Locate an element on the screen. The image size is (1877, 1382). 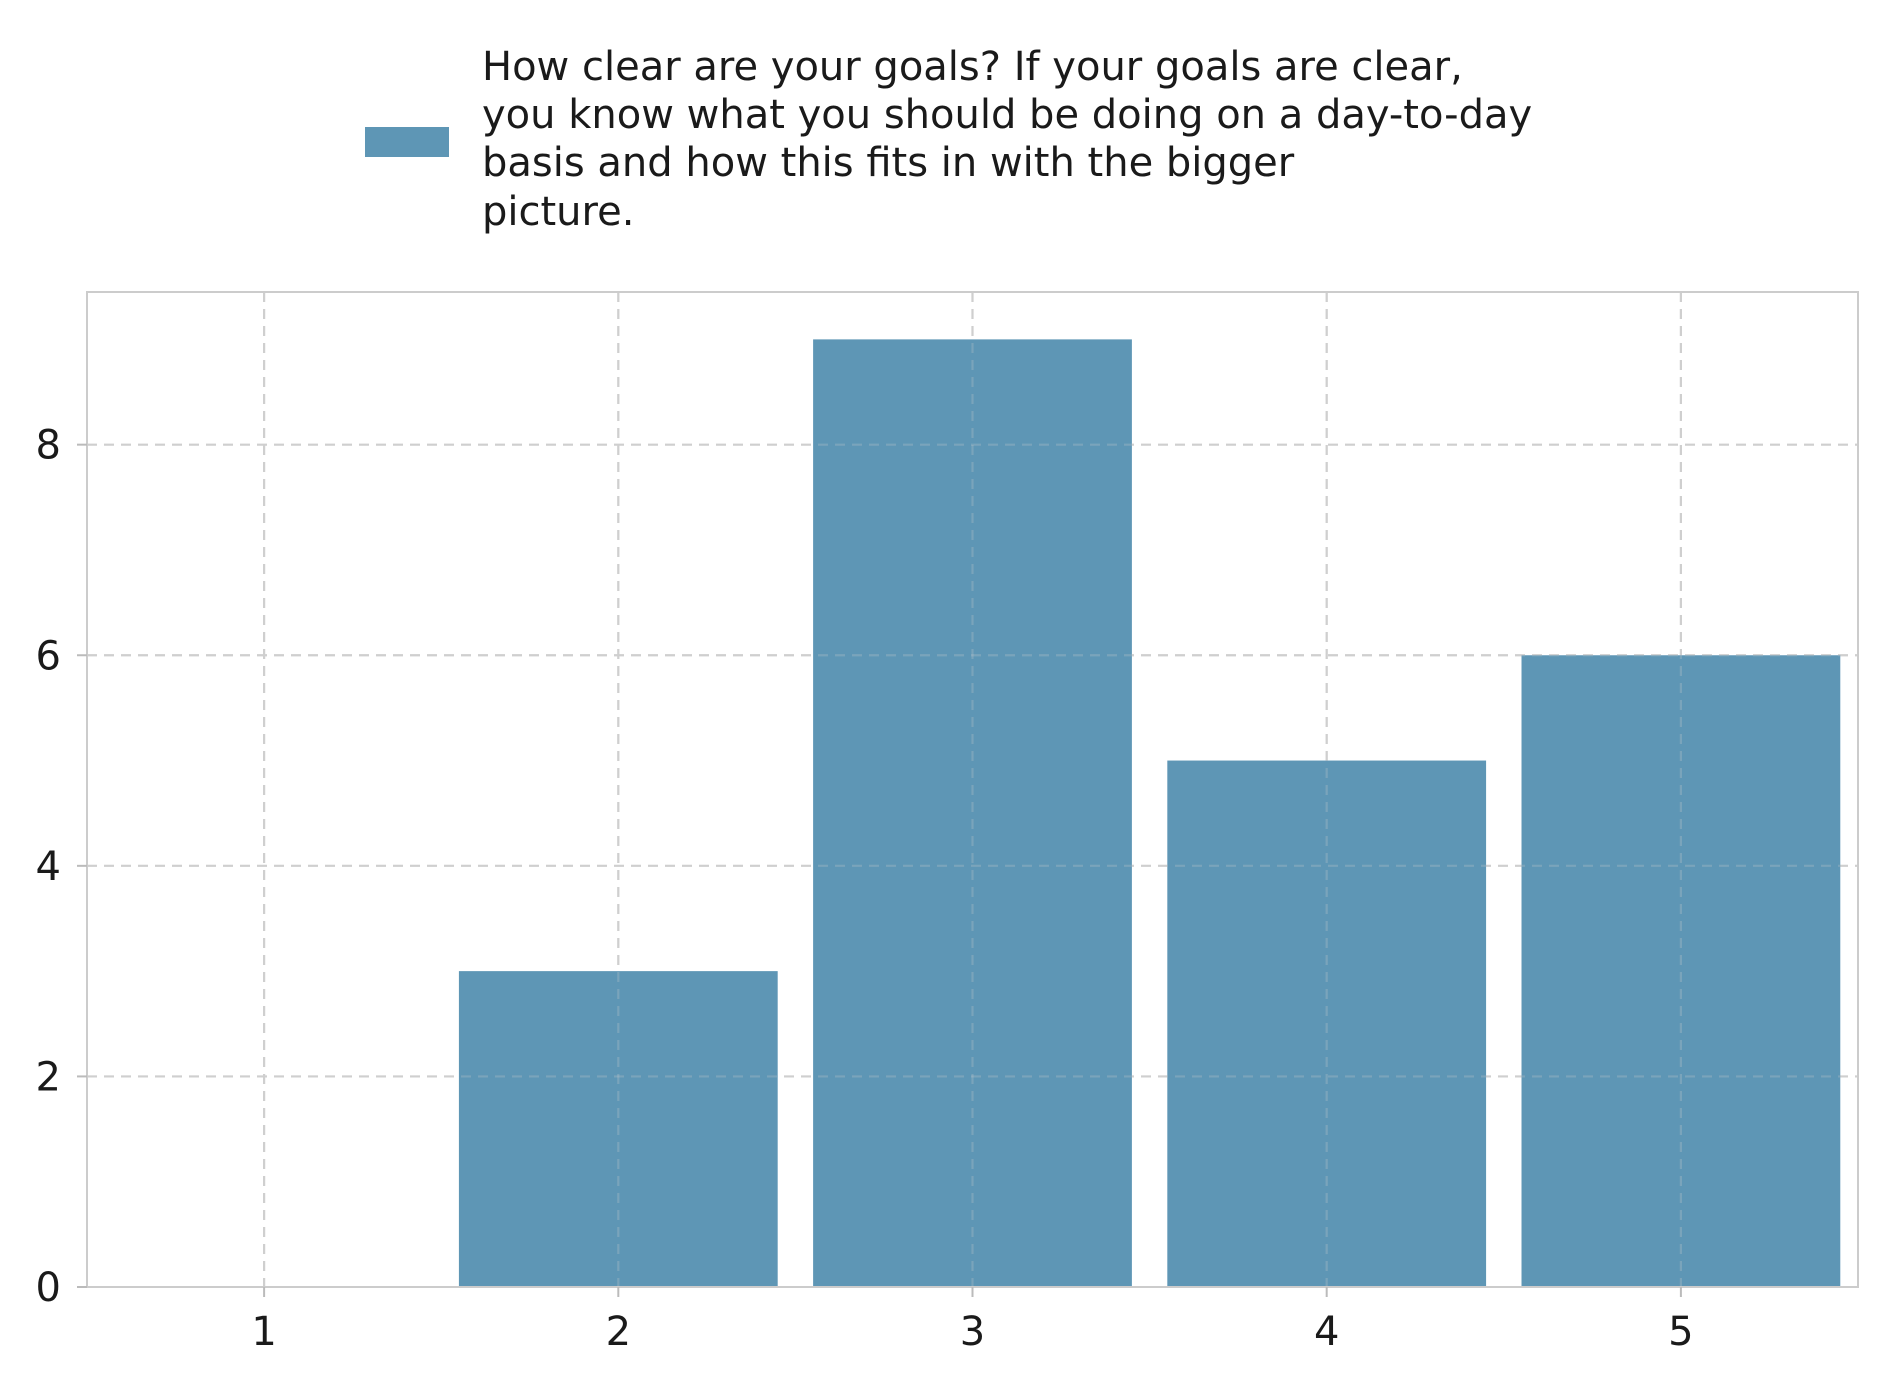
legend-label-line-4: picture. is located at coordinates (558, 212).